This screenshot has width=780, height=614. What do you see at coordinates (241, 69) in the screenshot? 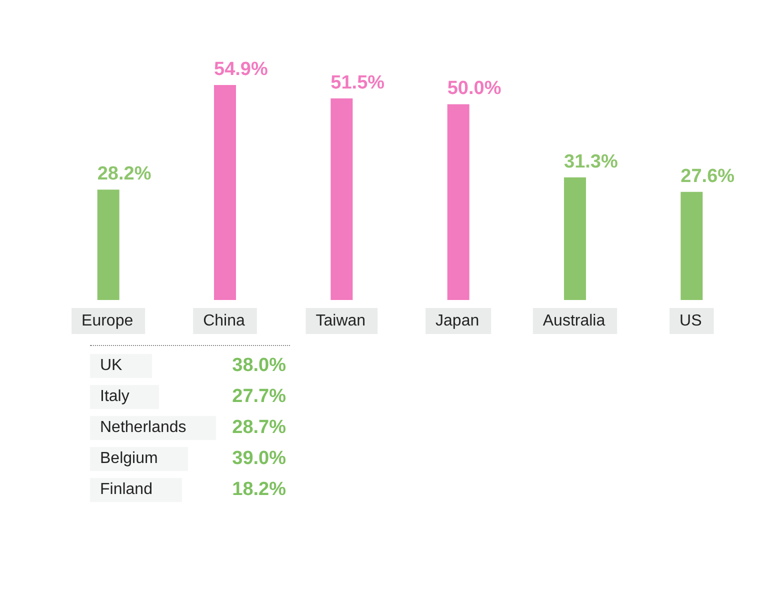
I see `data-label: 54.9%` at bounding box center [241, 69].